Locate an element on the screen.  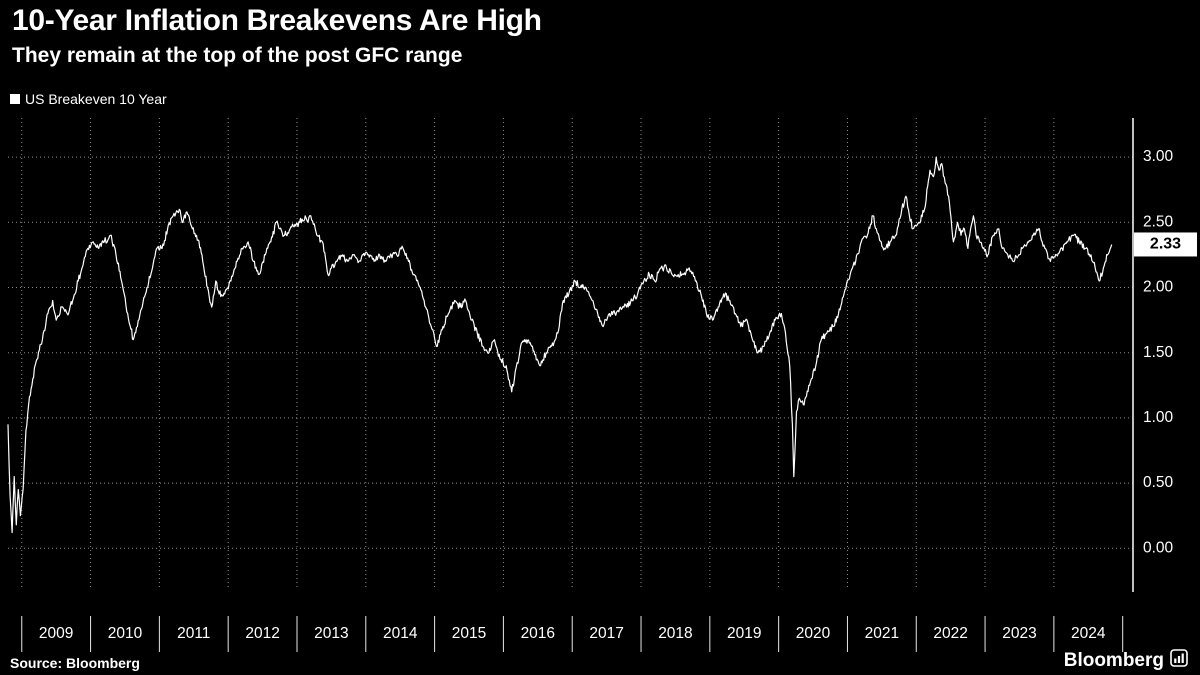
x-tick-label: 2018 is located at coordinates (675, 633).